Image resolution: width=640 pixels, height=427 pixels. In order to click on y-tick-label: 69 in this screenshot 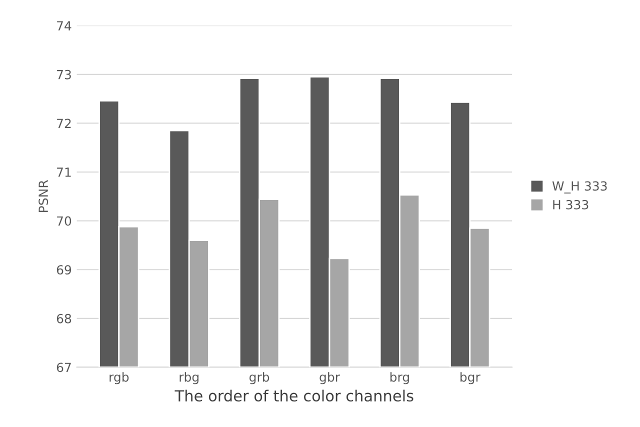, I will do `click(64, 270)`.